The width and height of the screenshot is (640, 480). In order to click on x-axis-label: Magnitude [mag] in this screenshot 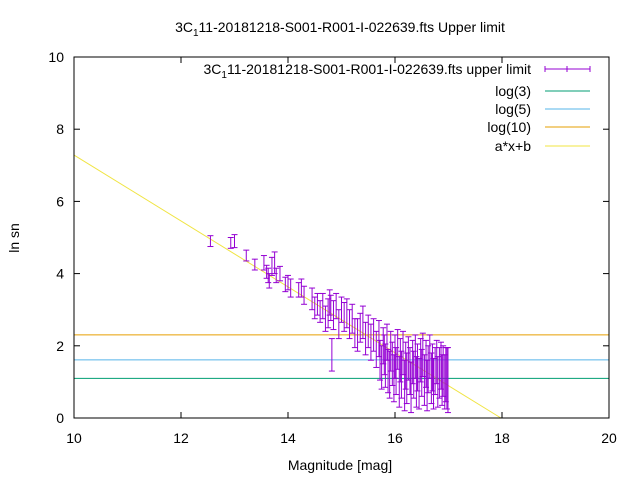, I will do `click(340, 465)`.